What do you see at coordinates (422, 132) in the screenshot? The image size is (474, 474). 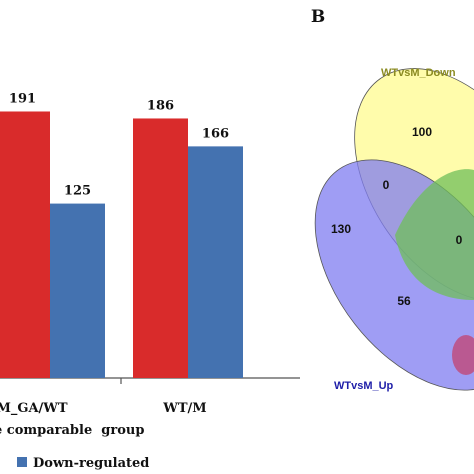 I see `venn-count-down-only: 100` at bounding box center [422, 132].